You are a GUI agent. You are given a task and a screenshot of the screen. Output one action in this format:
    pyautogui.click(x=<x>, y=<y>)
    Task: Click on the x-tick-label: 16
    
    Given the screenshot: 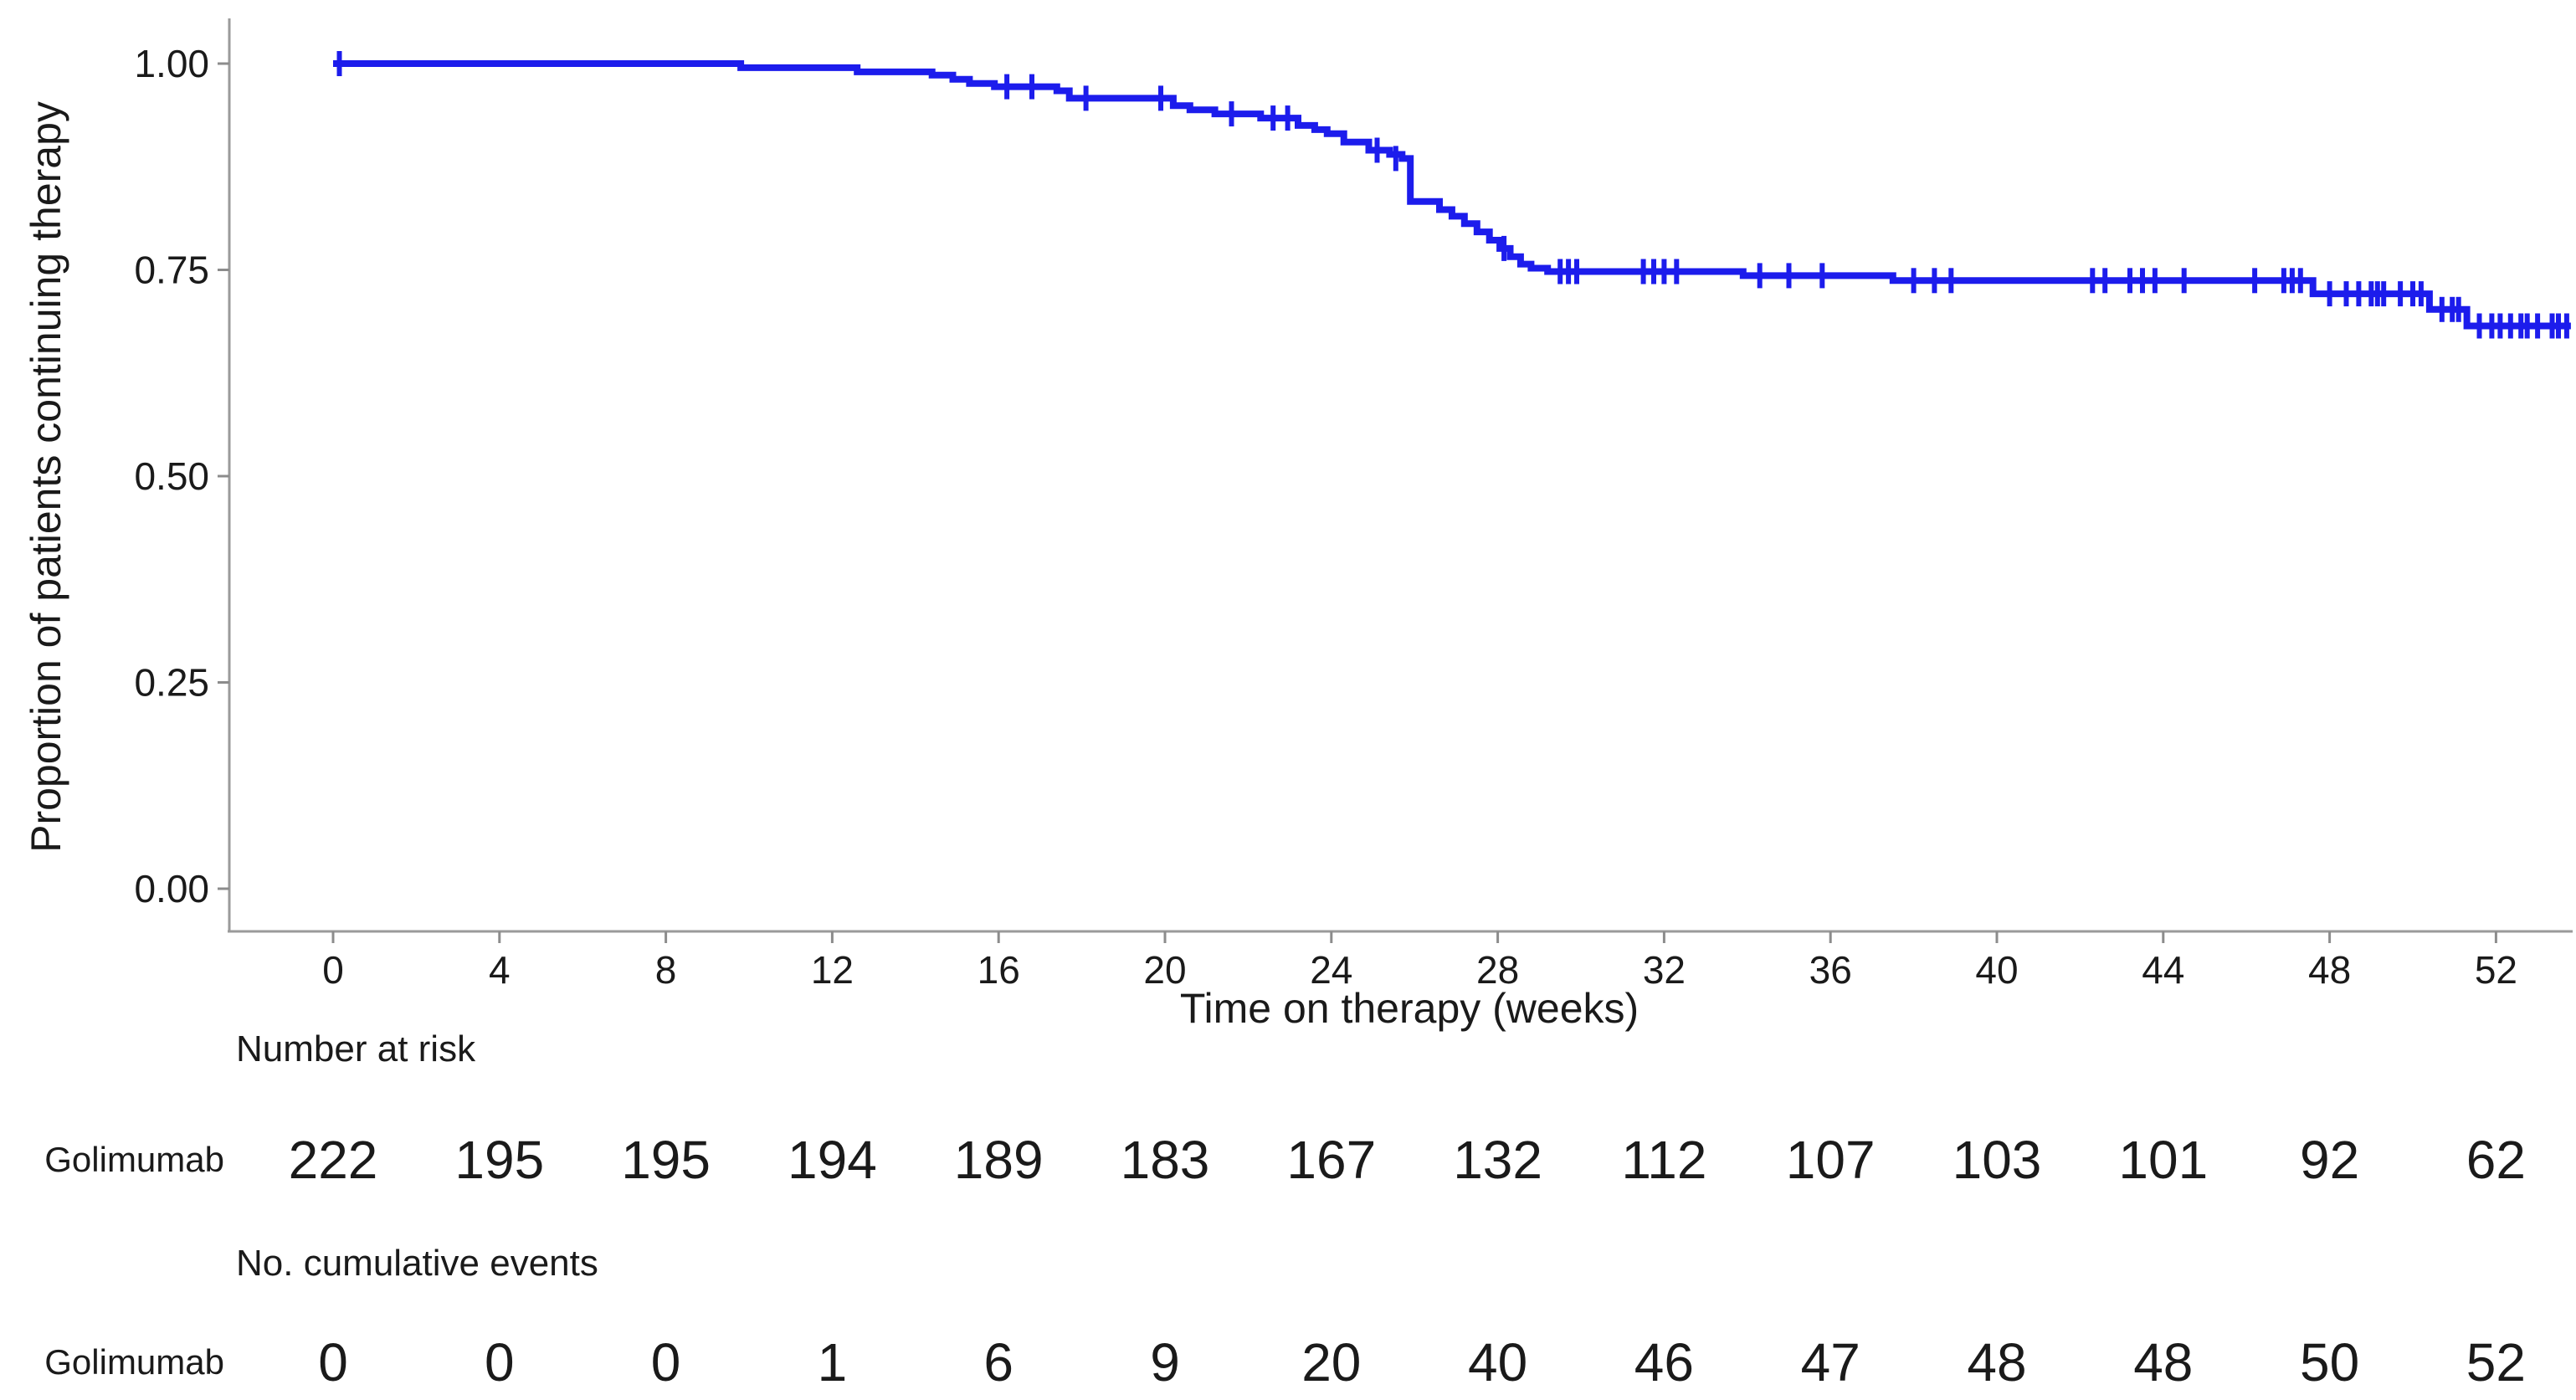 What is the action you would take?
    pyautogui.click(x=999, y=970)
    